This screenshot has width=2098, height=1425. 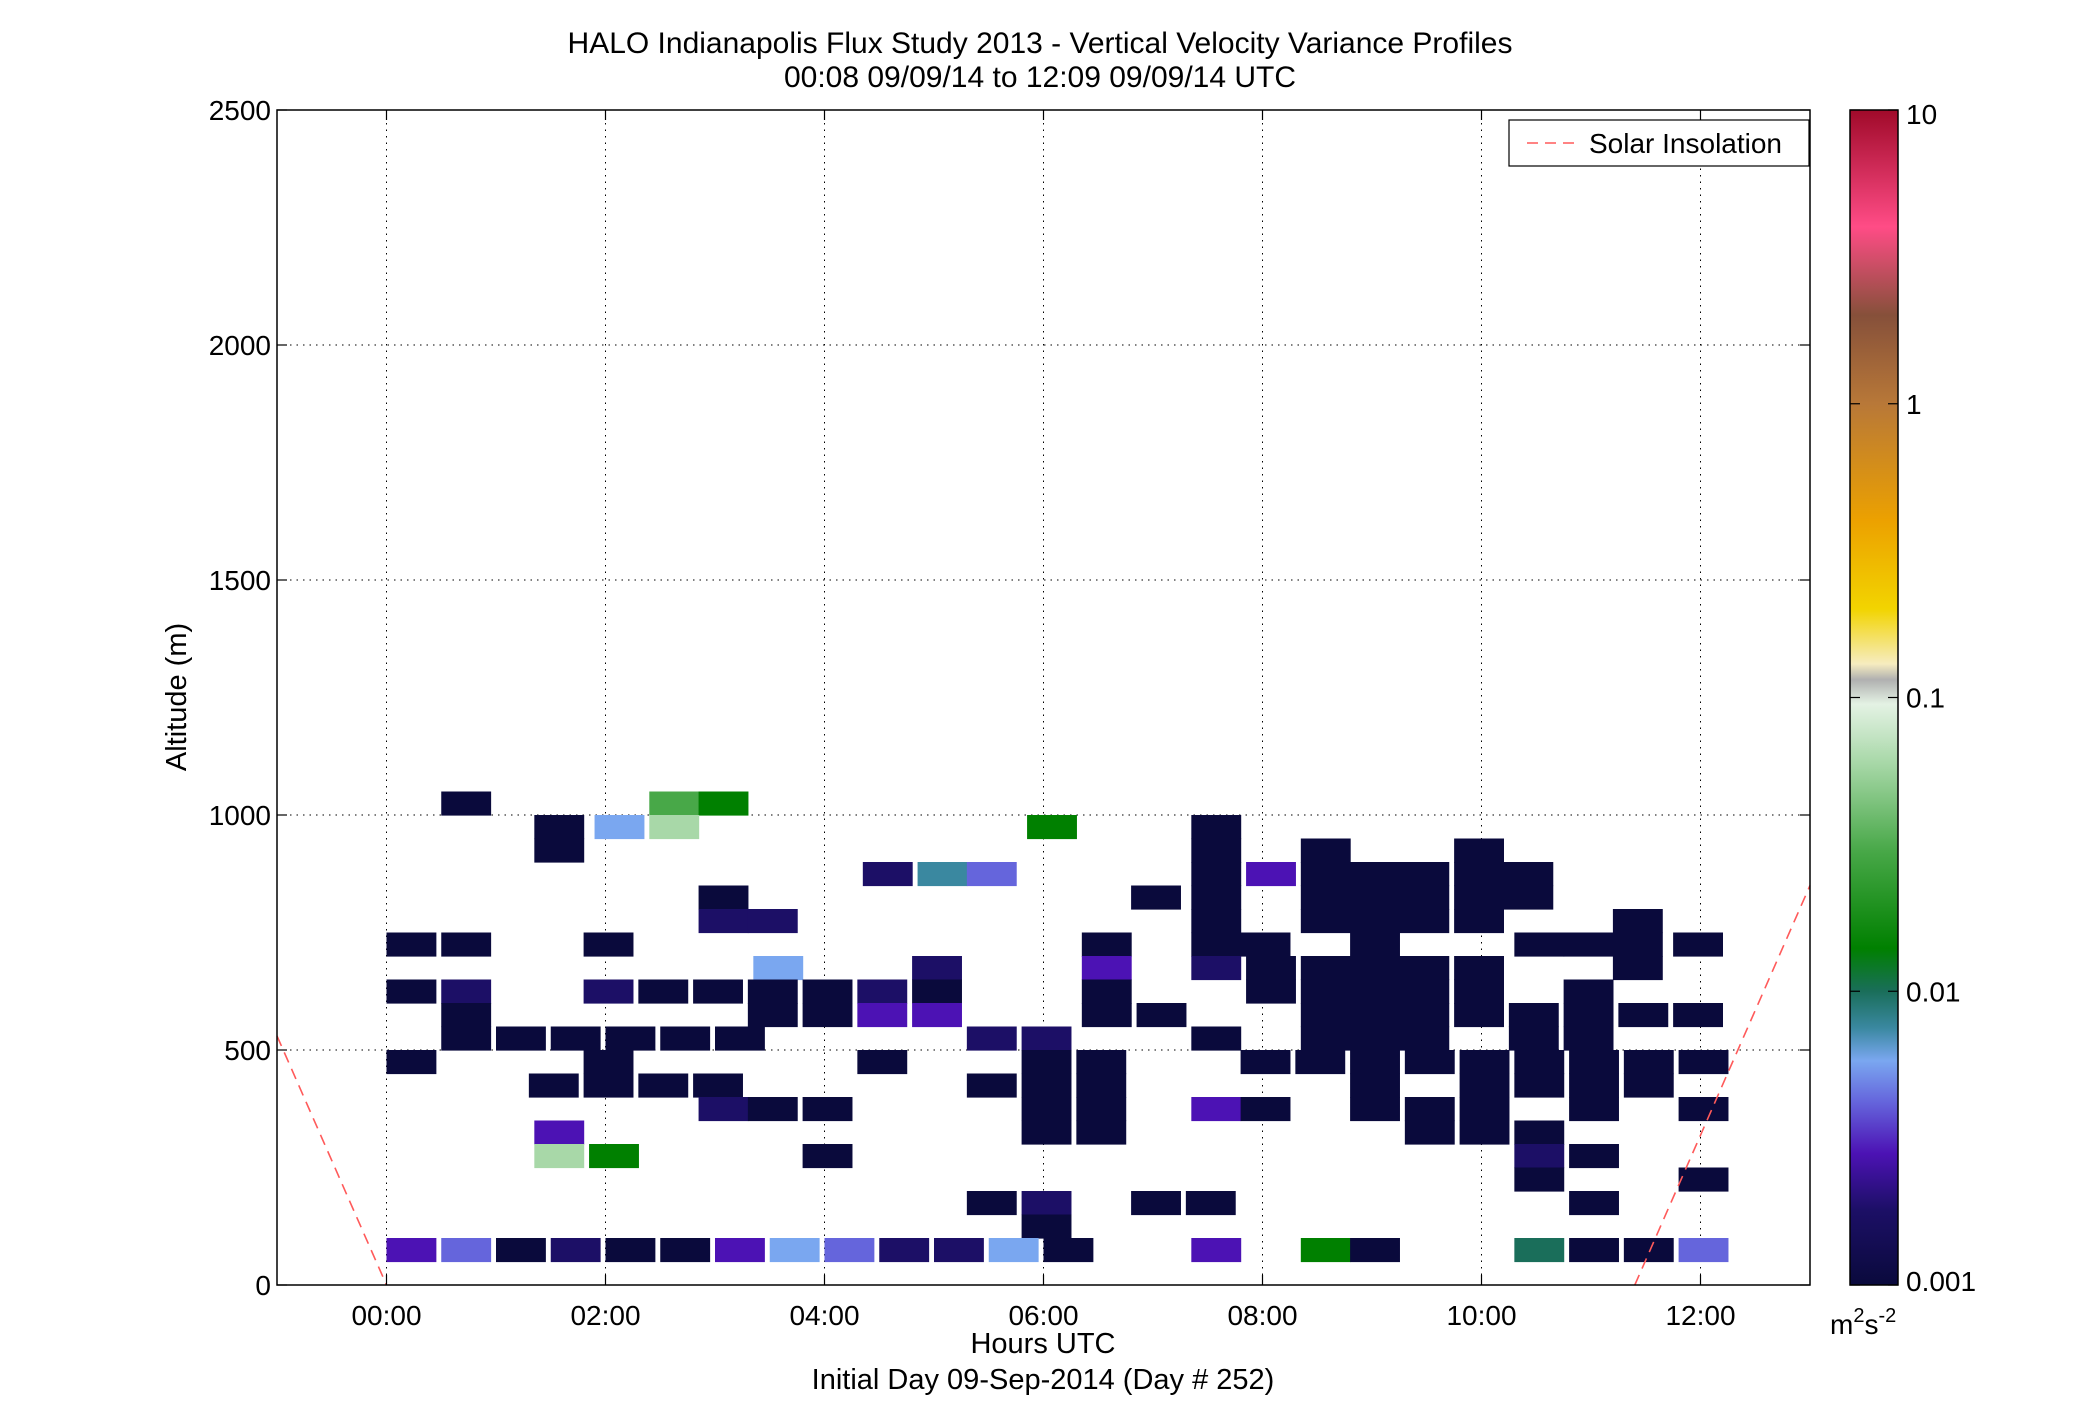 I want to click on x-tick-label: 06:00, so click(x=1043, y=1315).